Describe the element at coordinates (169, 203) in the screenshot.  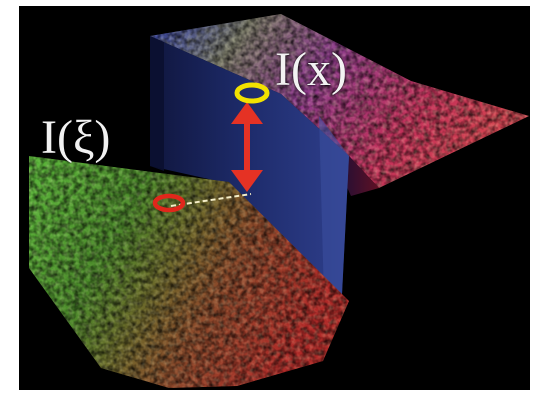
I see `lower-point-marker` at that location.